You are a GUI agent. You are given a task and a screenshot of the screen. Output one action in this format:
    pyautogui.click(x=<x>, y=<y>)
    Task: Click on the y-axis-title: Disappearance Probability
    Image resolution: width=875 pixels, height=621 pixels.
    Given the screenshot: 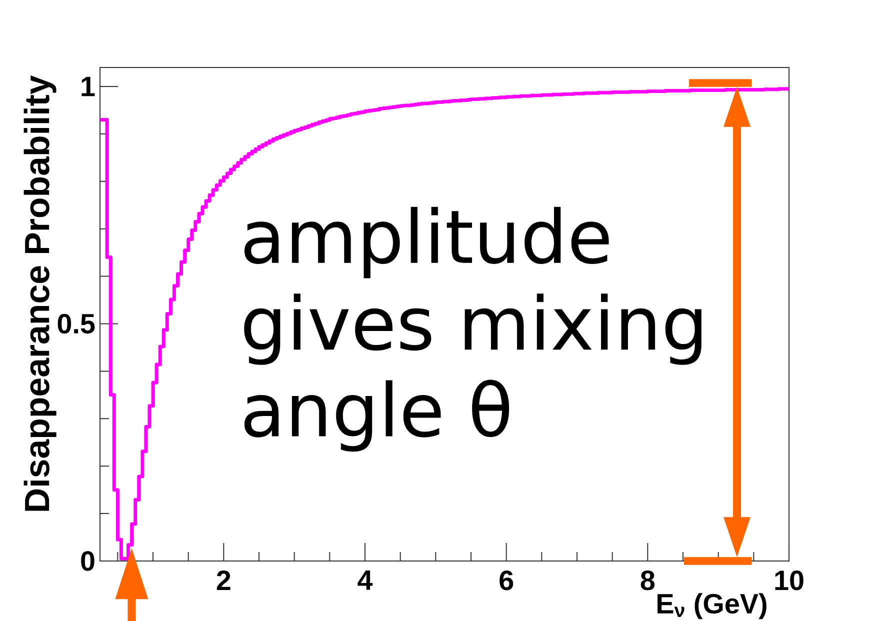 What is the action you would take?
    pyautogui.click(x=40, y=293)
    